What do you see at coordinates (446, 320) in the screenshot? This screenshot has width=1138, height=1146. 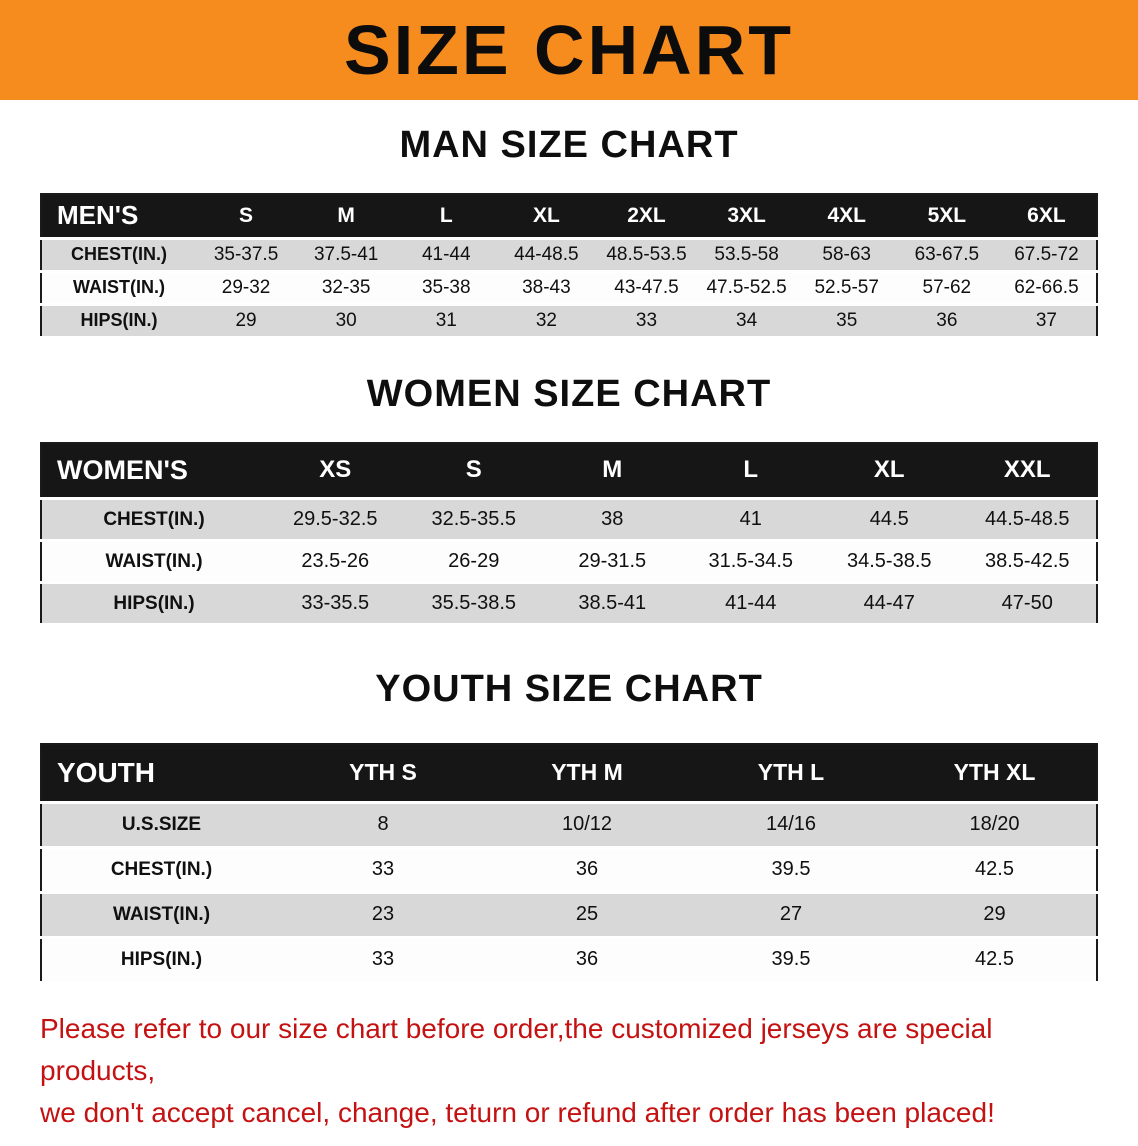 I see `size-cell: 31` at bounding box center [446, 320].